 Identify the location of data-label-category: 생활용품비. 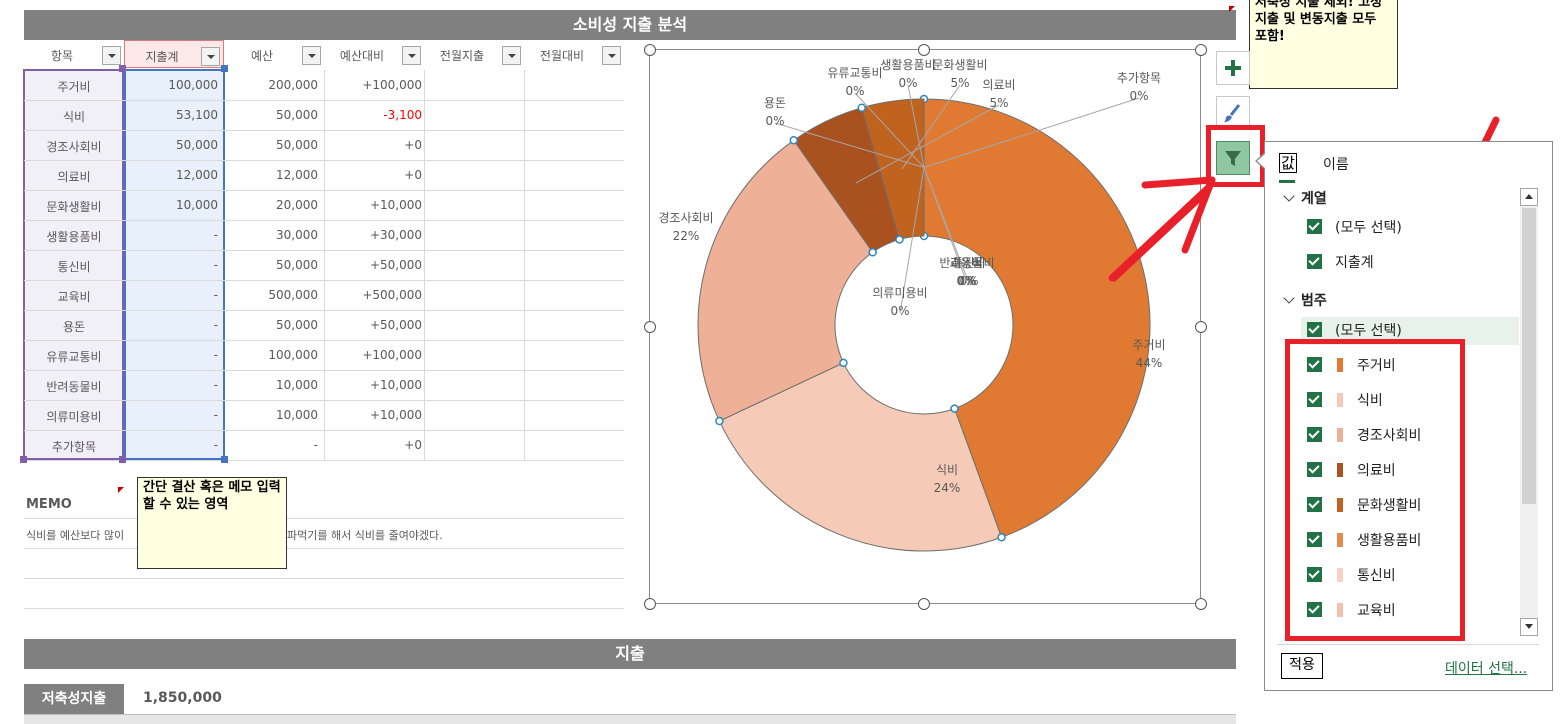
(907, 65).